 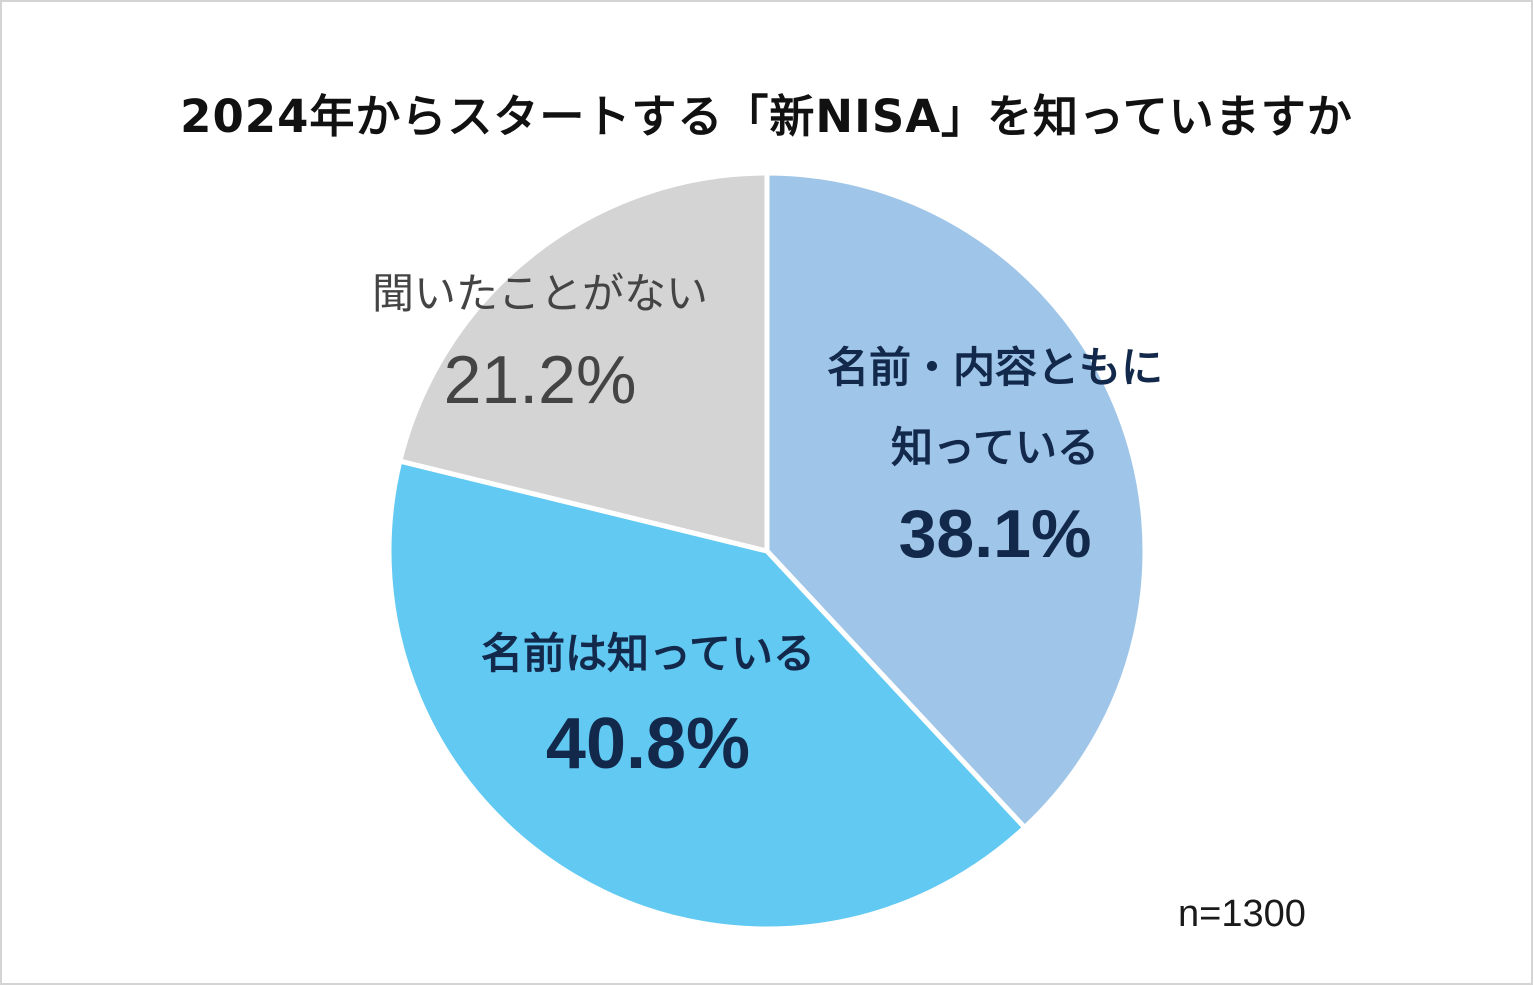 What do you see at coordinates (995, 534) in the screenshot?
I see `slice-value-1: 38.1%` at bounding box center [995, 534].